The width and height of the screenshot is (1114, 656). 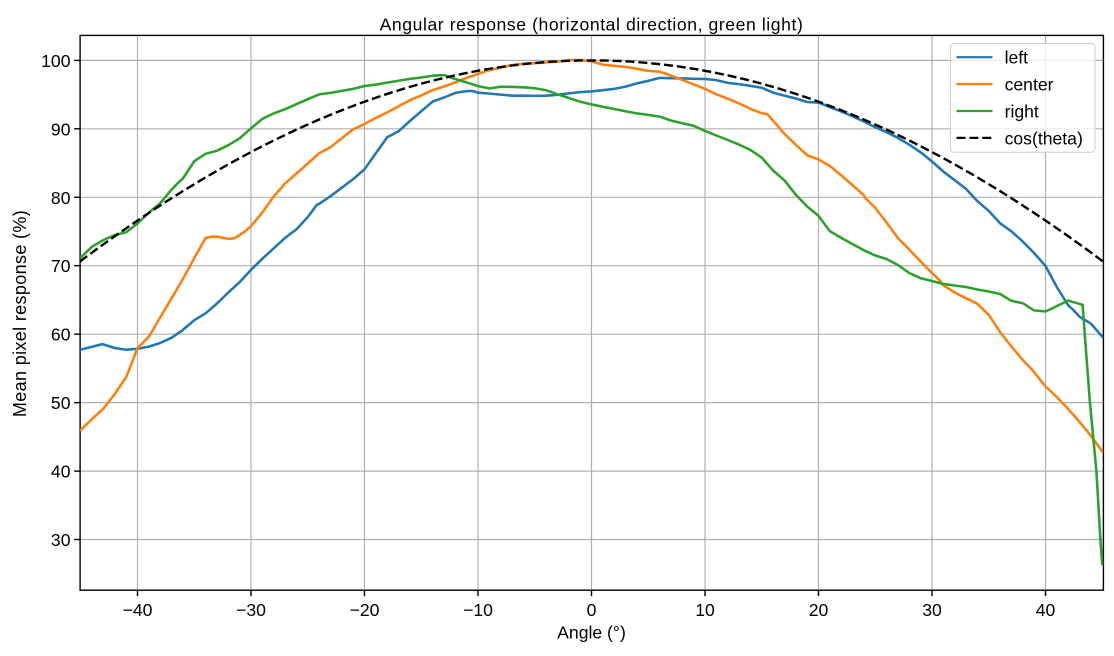 What do you see at coordinates (365, 610) in the screenshot?
I see `svg-text: −20` at bounding box center [365, 610].